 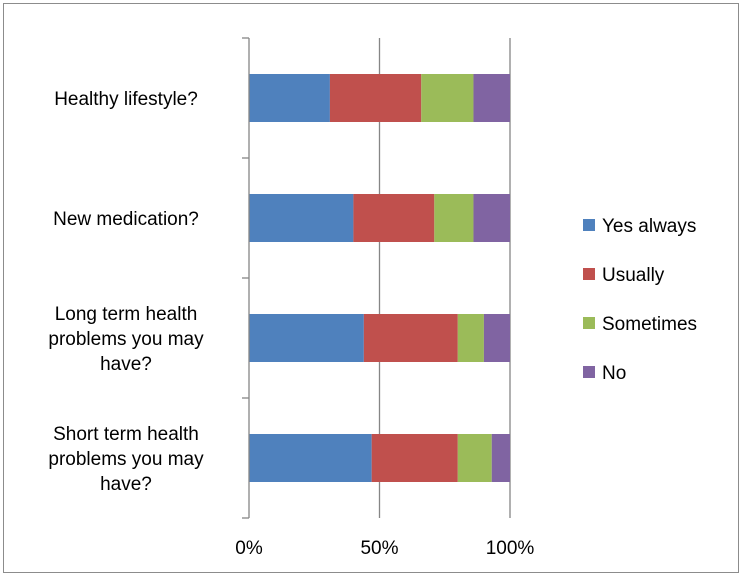 I want to click on axis-layer, so click(x=246, y=278).